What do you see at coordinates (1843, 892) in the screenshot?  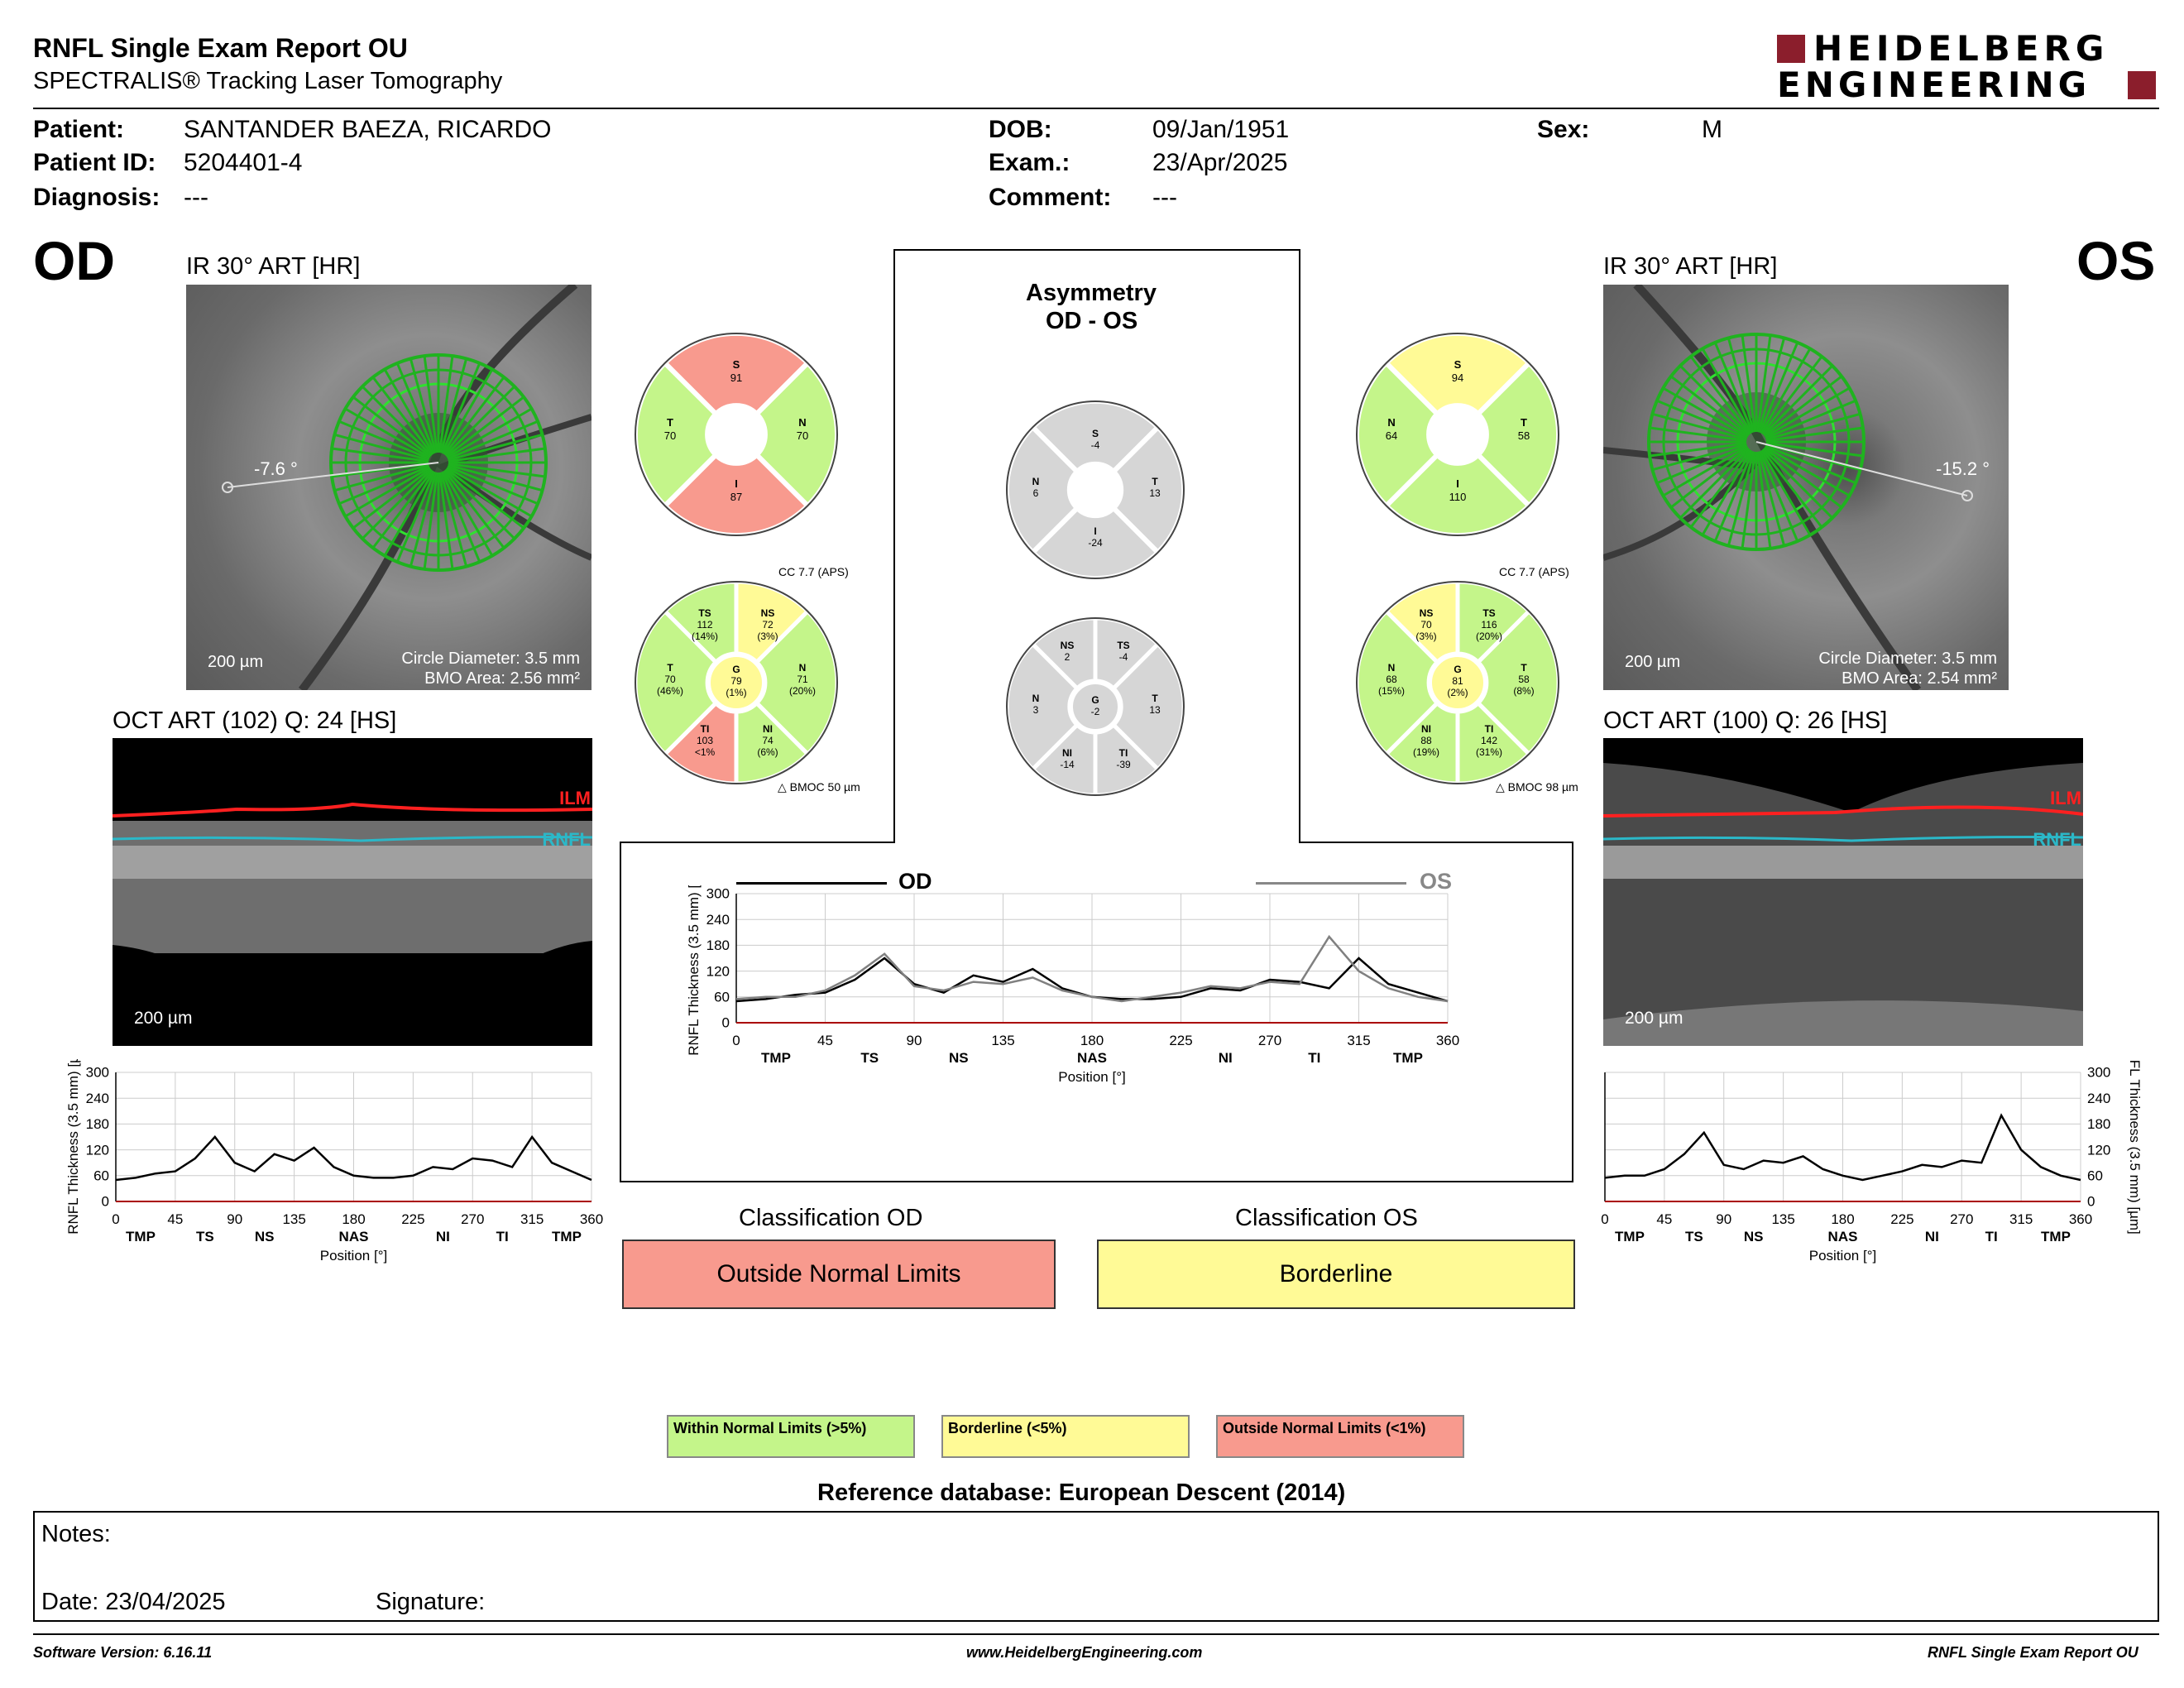 I see `os-oct-bscan: ILM RNFL 200 µm` at bounding box center [1843, 892].